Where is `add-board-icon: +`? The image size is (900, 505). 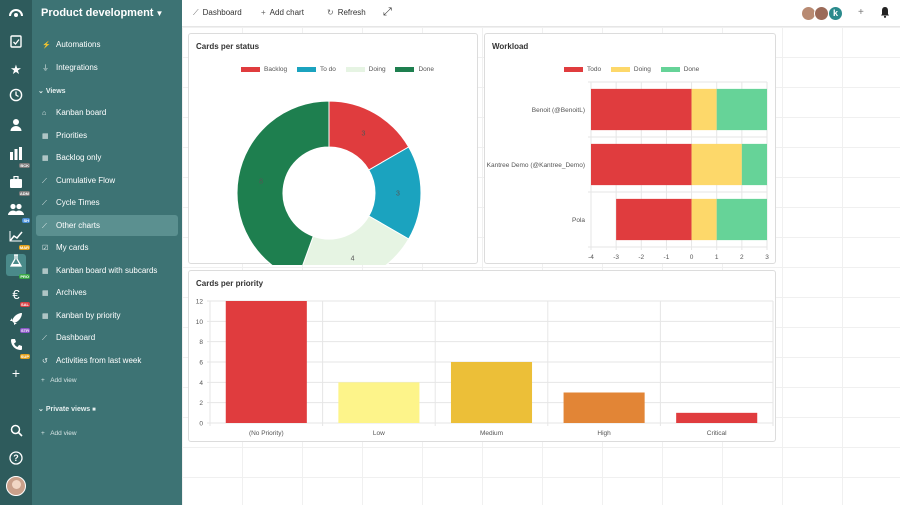 add-board-icon: + is located at coordinates (16, 373).